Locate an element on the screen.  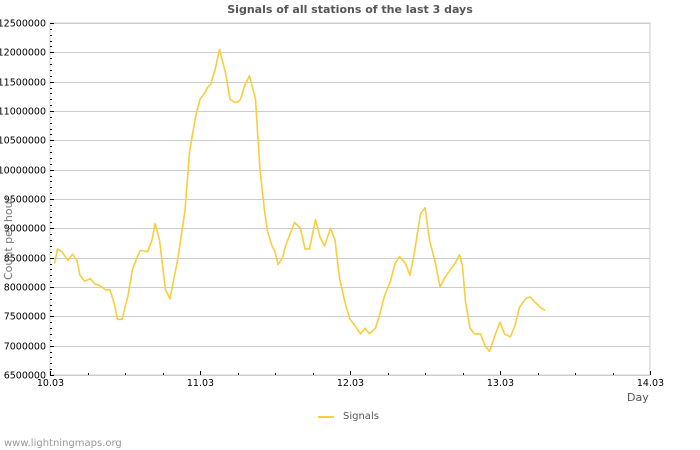
y-tick-label: 12000000 is located at coordinates (23, 53).